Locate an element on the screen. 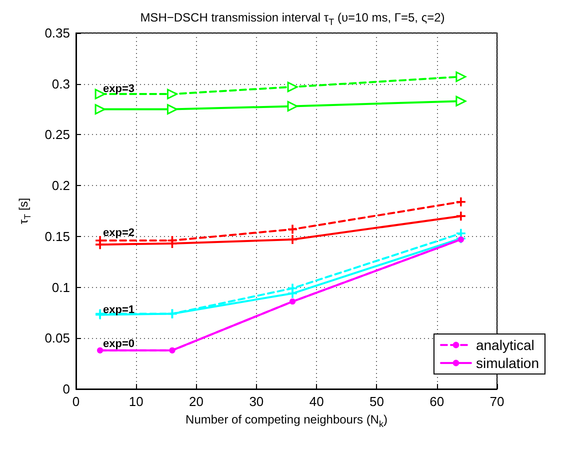 This screenshot has width=585, height=456. y-tick-label: 0.3 is located at coordinates (61, 84).